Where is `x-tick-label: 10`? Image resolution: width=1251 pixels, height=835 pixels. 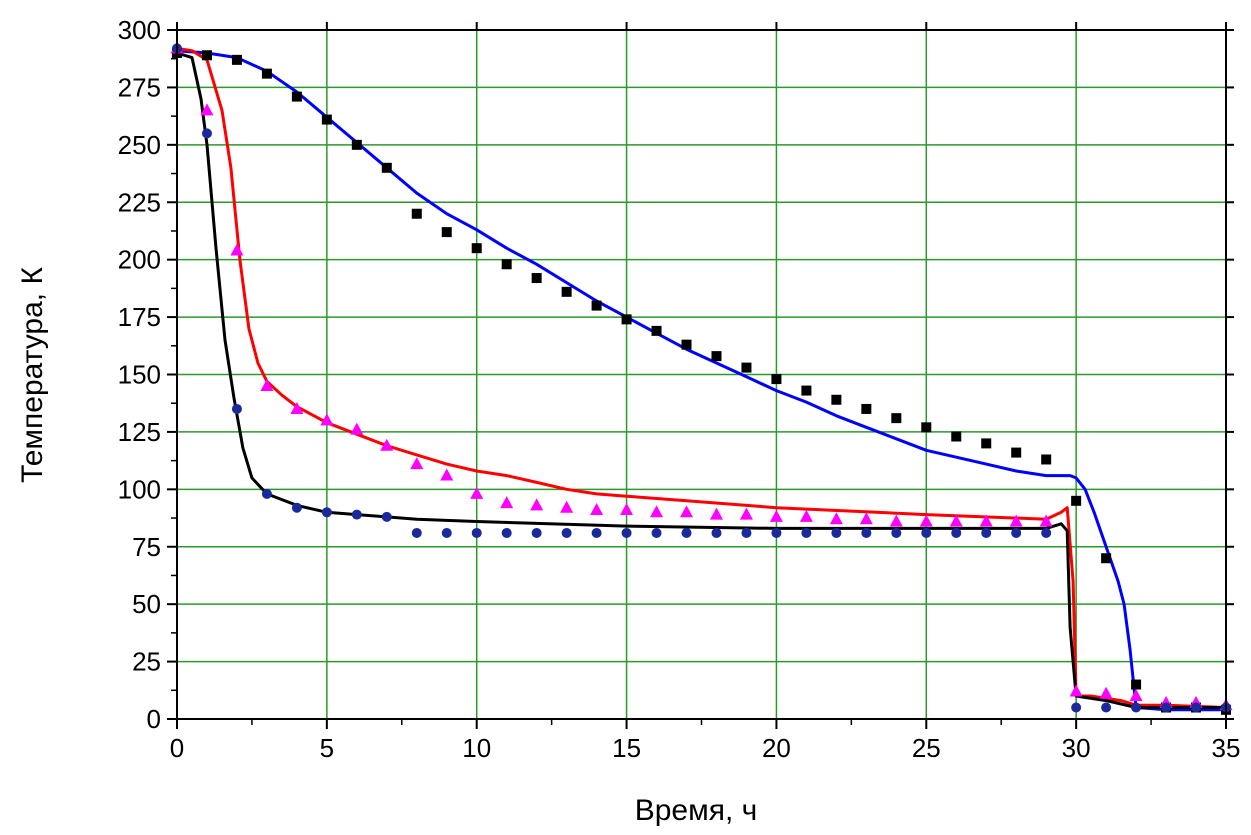 x-tick-label: 10 is located at coordinates (476, 748).